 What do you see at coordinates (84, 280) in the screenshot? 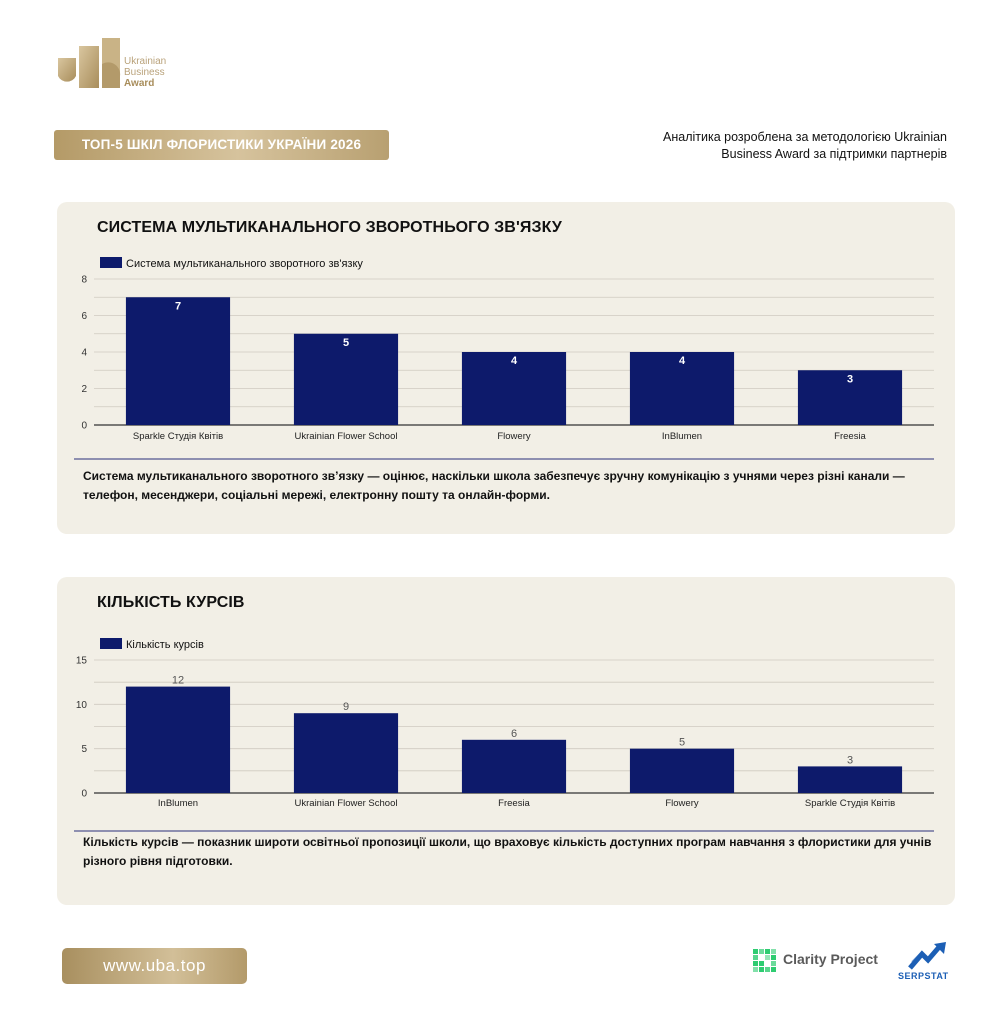
I see `y-tick-label: 8` at bounding box center [84, 280].